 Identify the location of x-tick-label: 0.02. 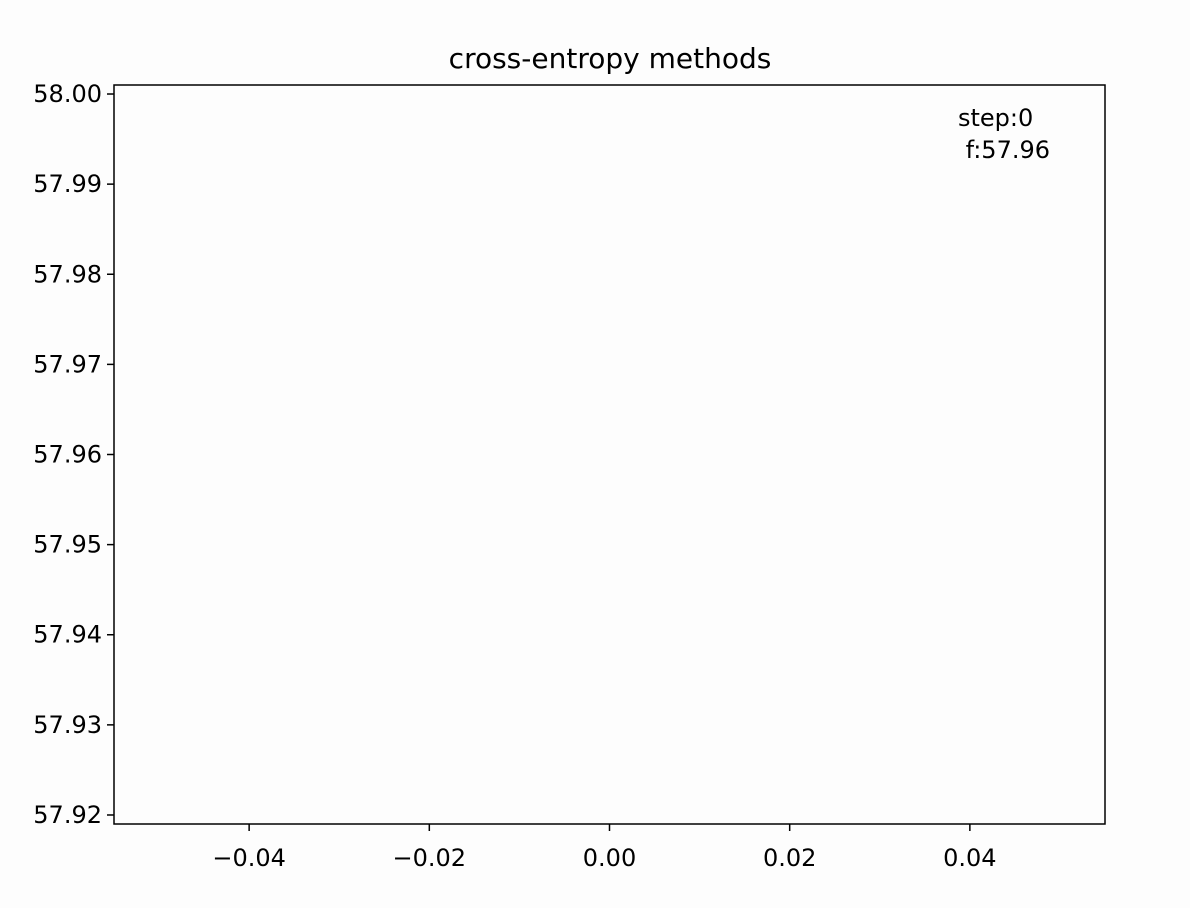
(789, 858).